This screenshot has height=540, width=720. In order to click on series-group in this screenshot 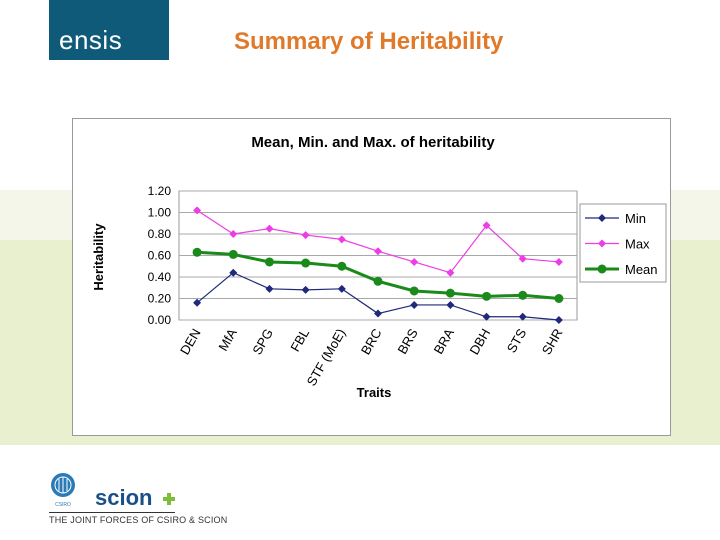, I will do `click(378, 265)`.